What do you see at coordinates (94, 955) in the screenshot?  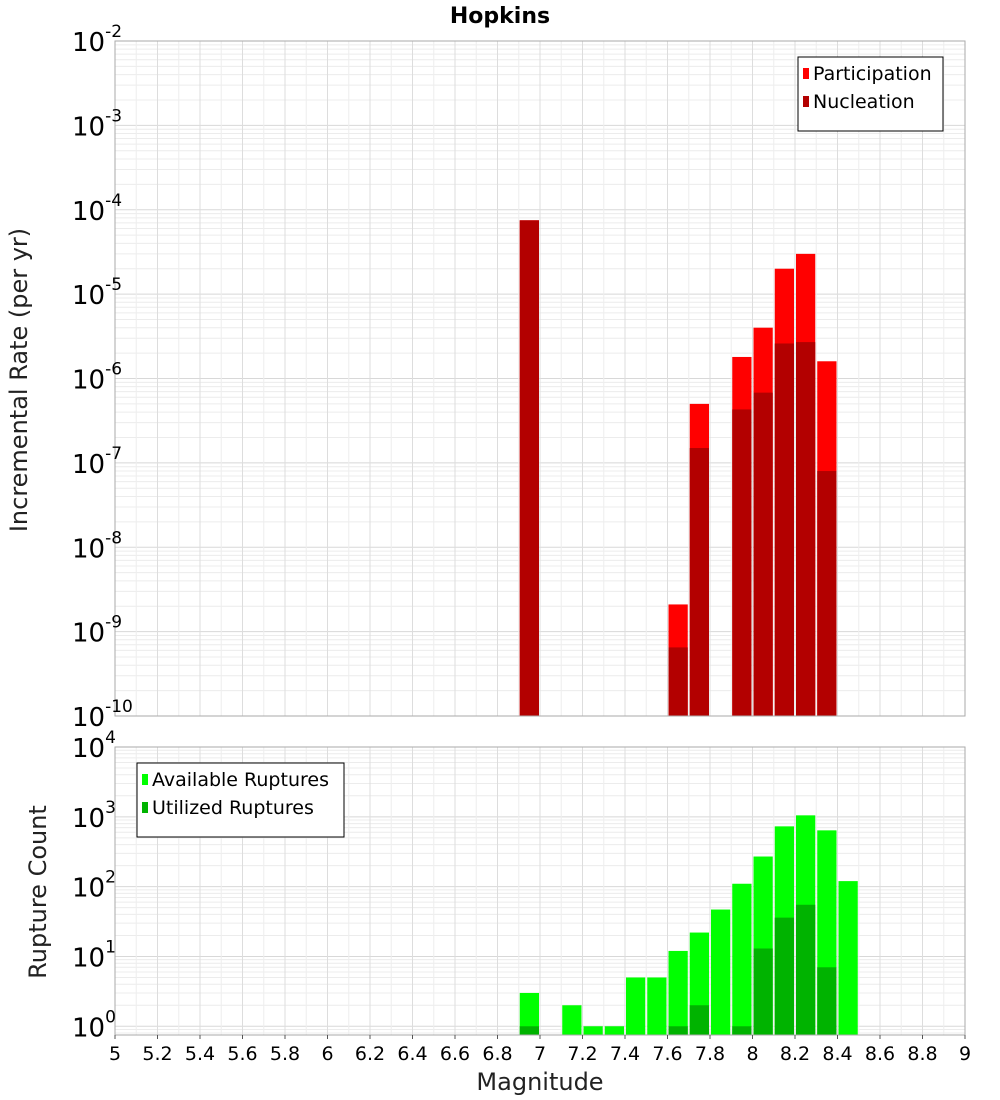 I see `count-y-tick-label: 10¹` at bounding box center [94, 955].